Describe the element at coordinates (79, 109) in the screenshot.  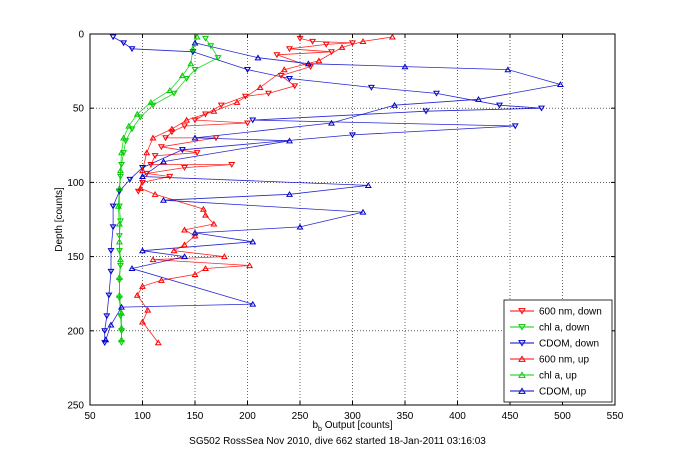
I see `y-tick-label: 50` at that location.